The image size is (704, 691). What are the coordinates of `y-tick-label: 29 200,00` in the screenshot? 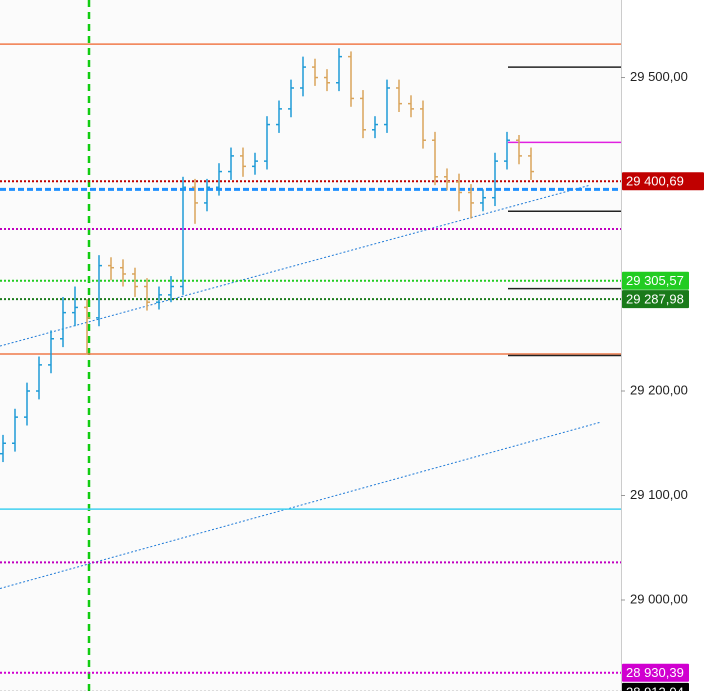 It's located at (659, 389).